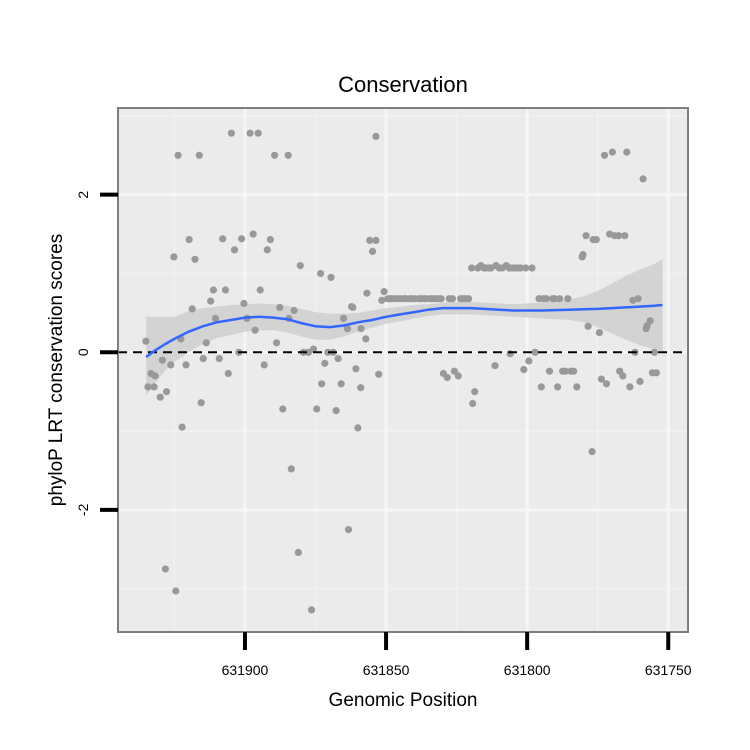 The image size is (750, 750). I want to click on smooth-fit-line, so click(404, 331).